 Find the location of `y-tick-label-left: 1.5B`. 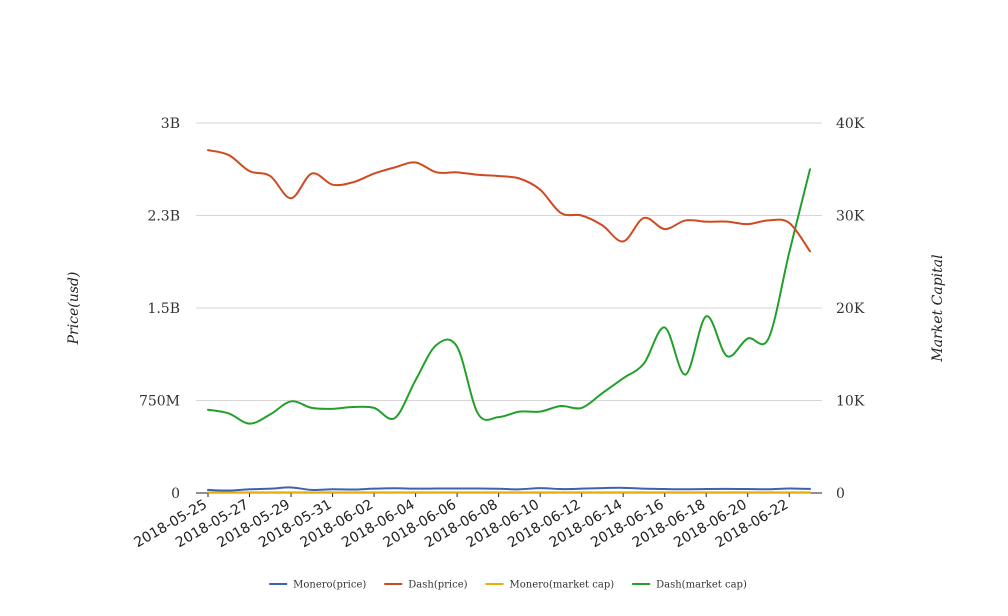

y-tick-label-left: 1.5B is located at coordinates (163, 309).